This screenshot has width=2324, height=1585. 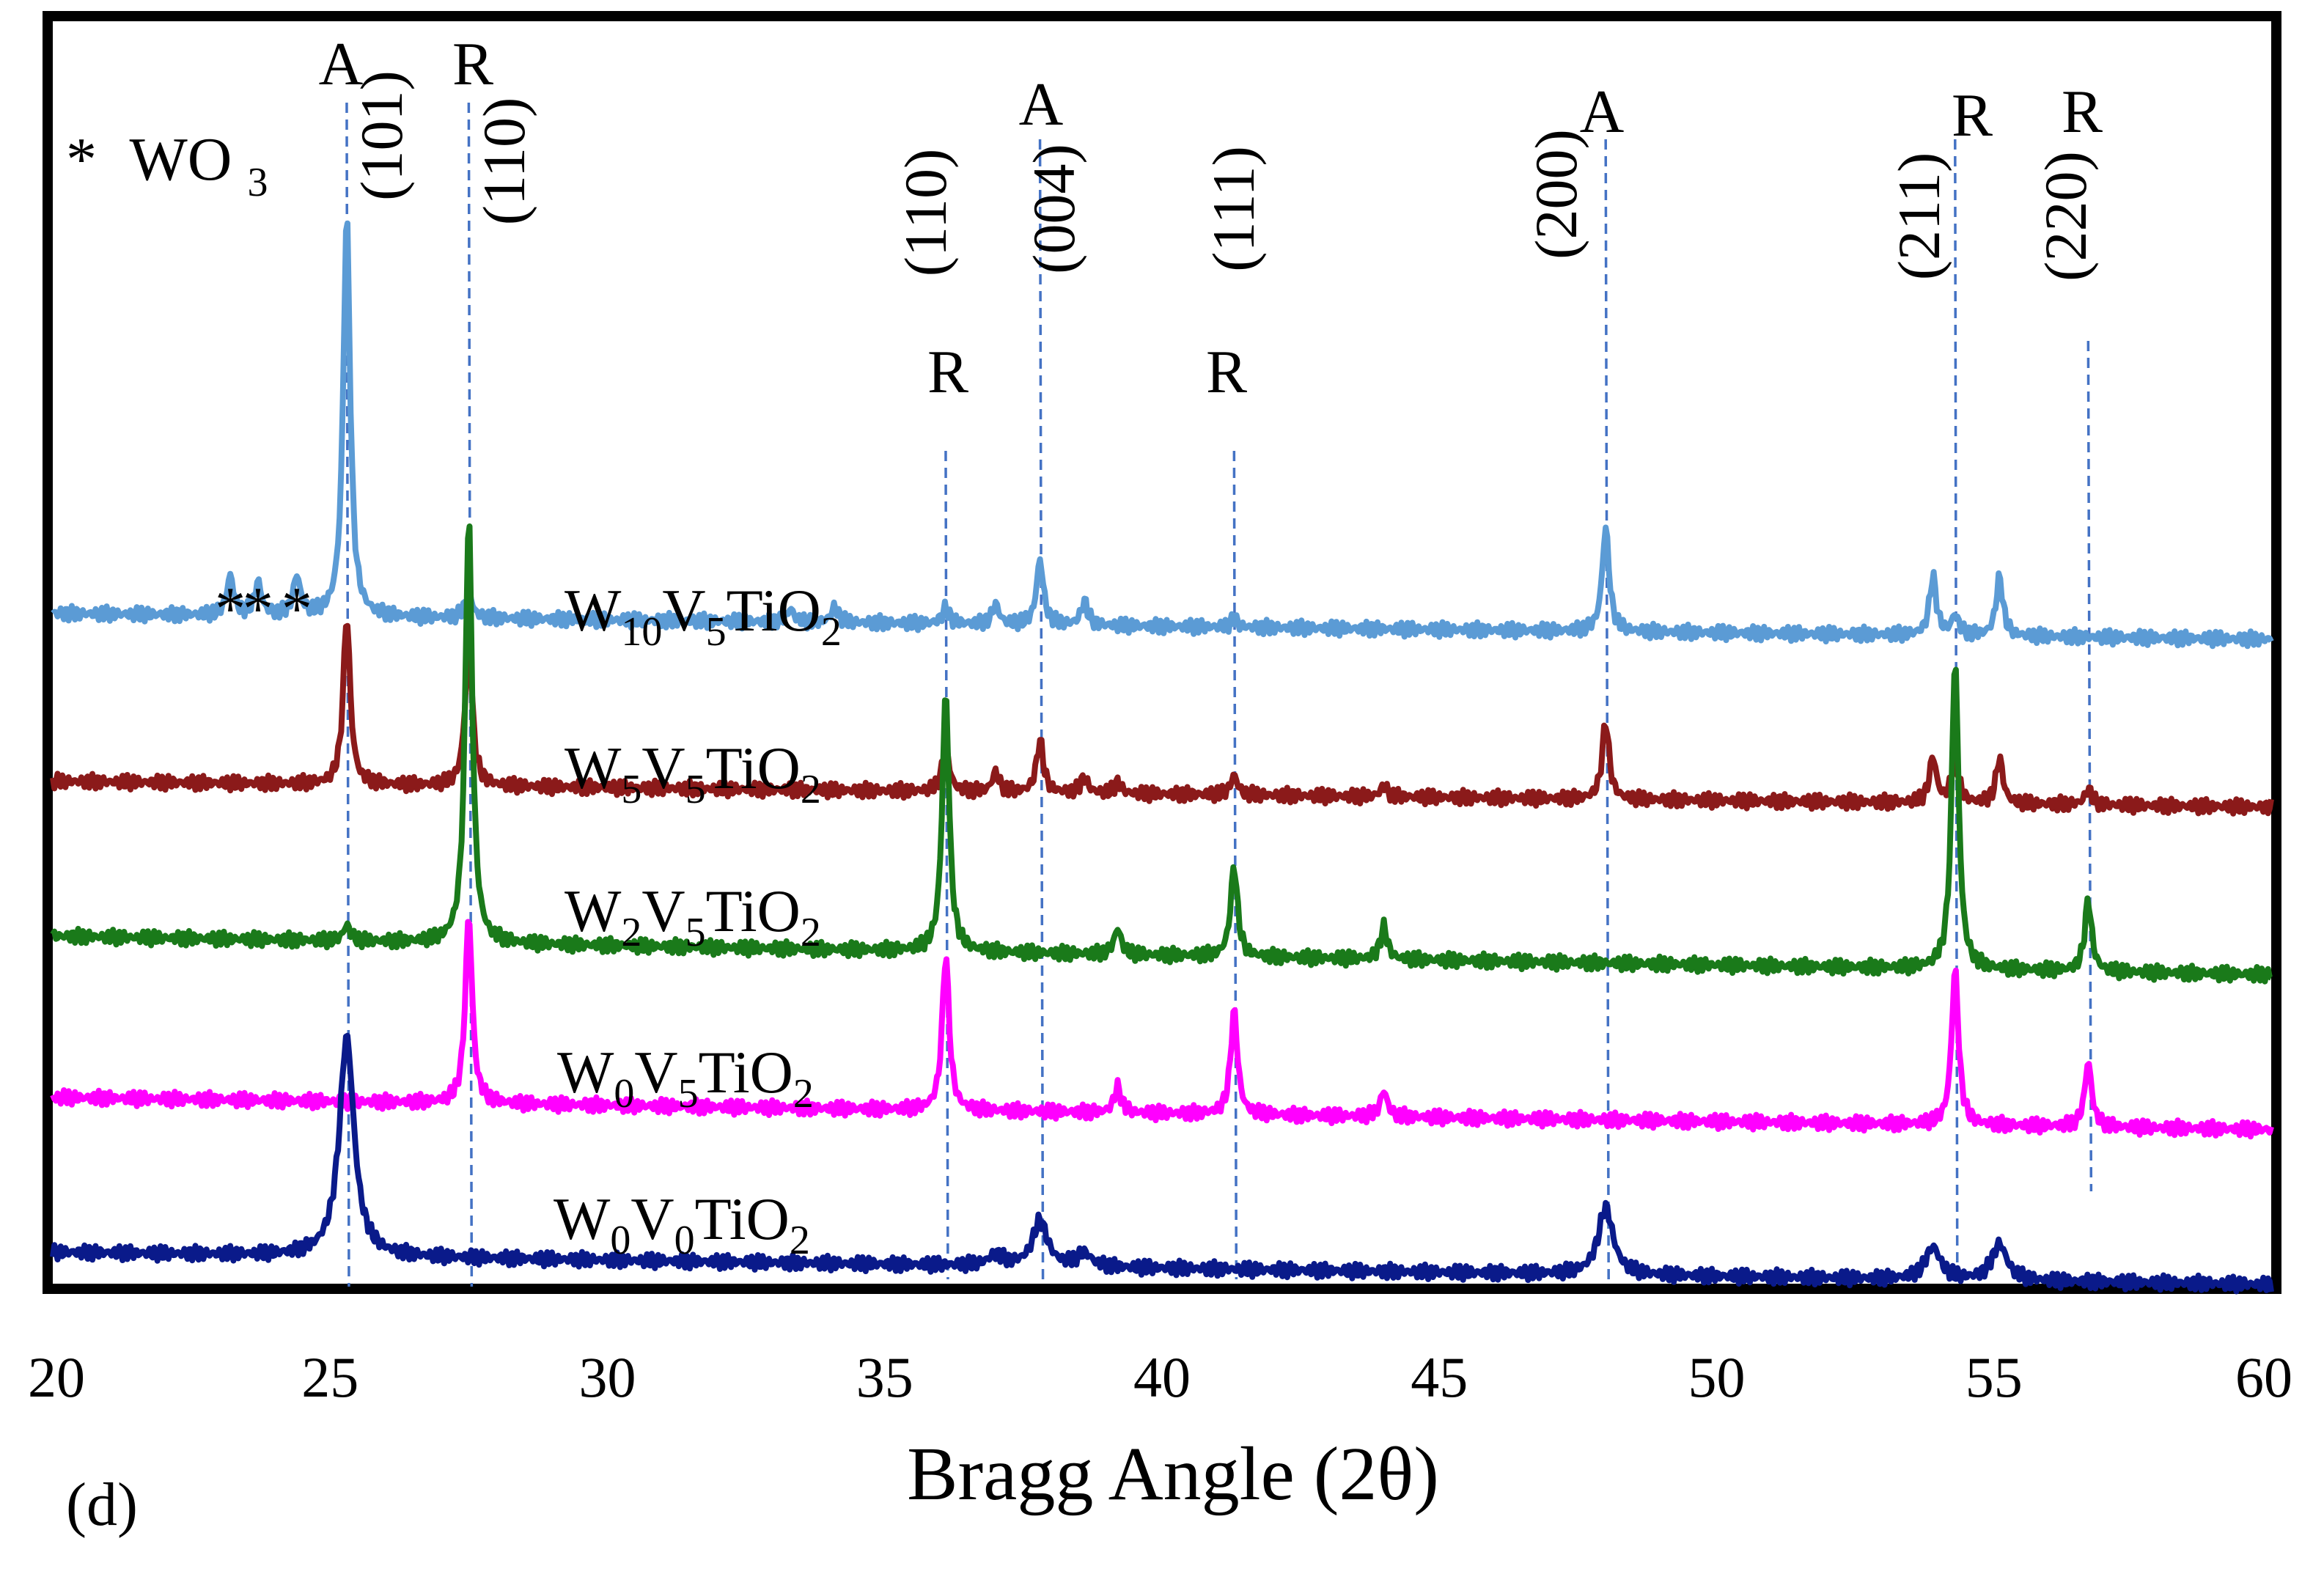 What do you see at coordinates (884, 1377) in the screenshot?
I see `x-tick-label-35: 35` at bounding box center [884, 1377].